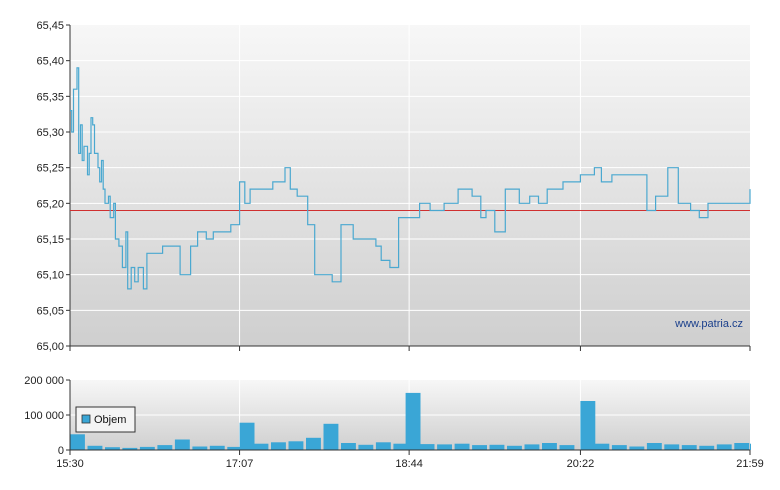 This screenshot has width=780, height=490. What do you see at coordinates (50, 347) in the screenshot?
I see `price-y-tick-label: 65,00` at bounding box center [50, 347].